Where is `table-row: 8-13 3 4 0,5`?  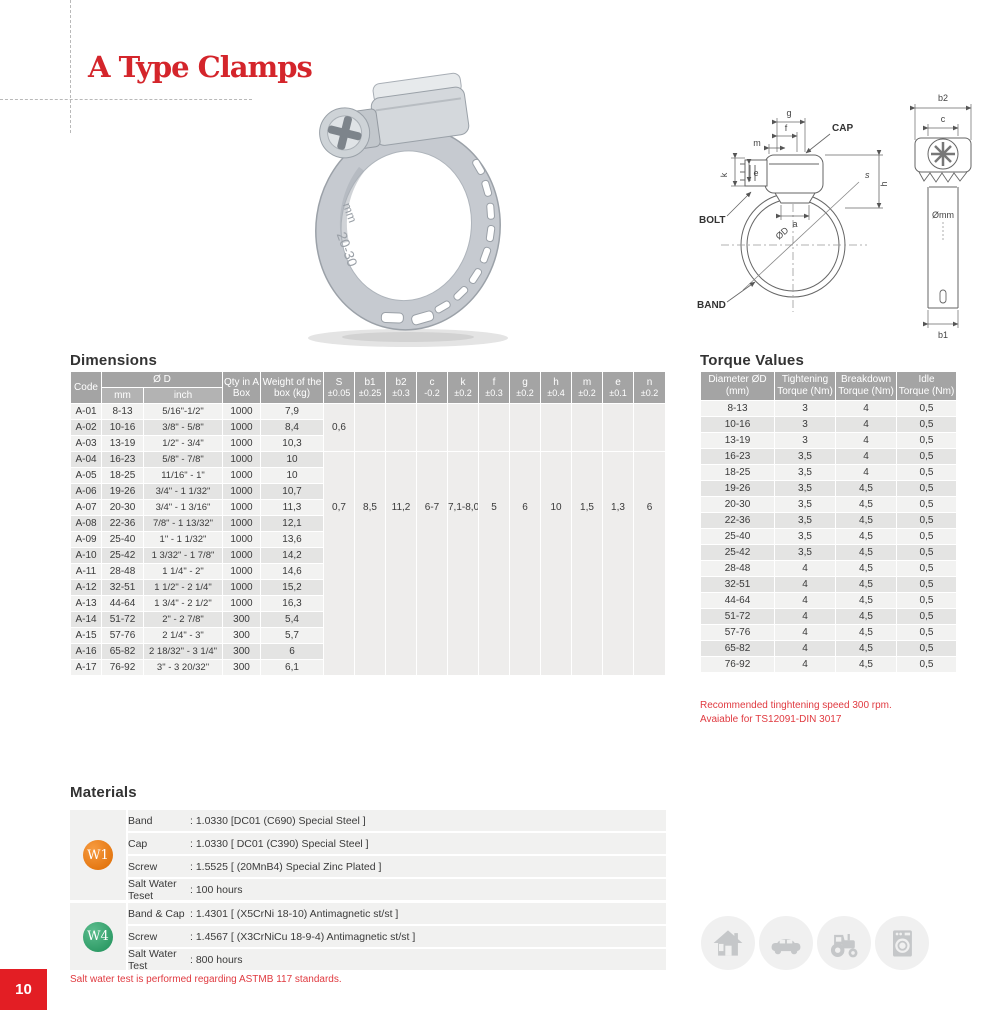
table-row: 8-13 3 4 0,5 is located at coordinates (828, 408).